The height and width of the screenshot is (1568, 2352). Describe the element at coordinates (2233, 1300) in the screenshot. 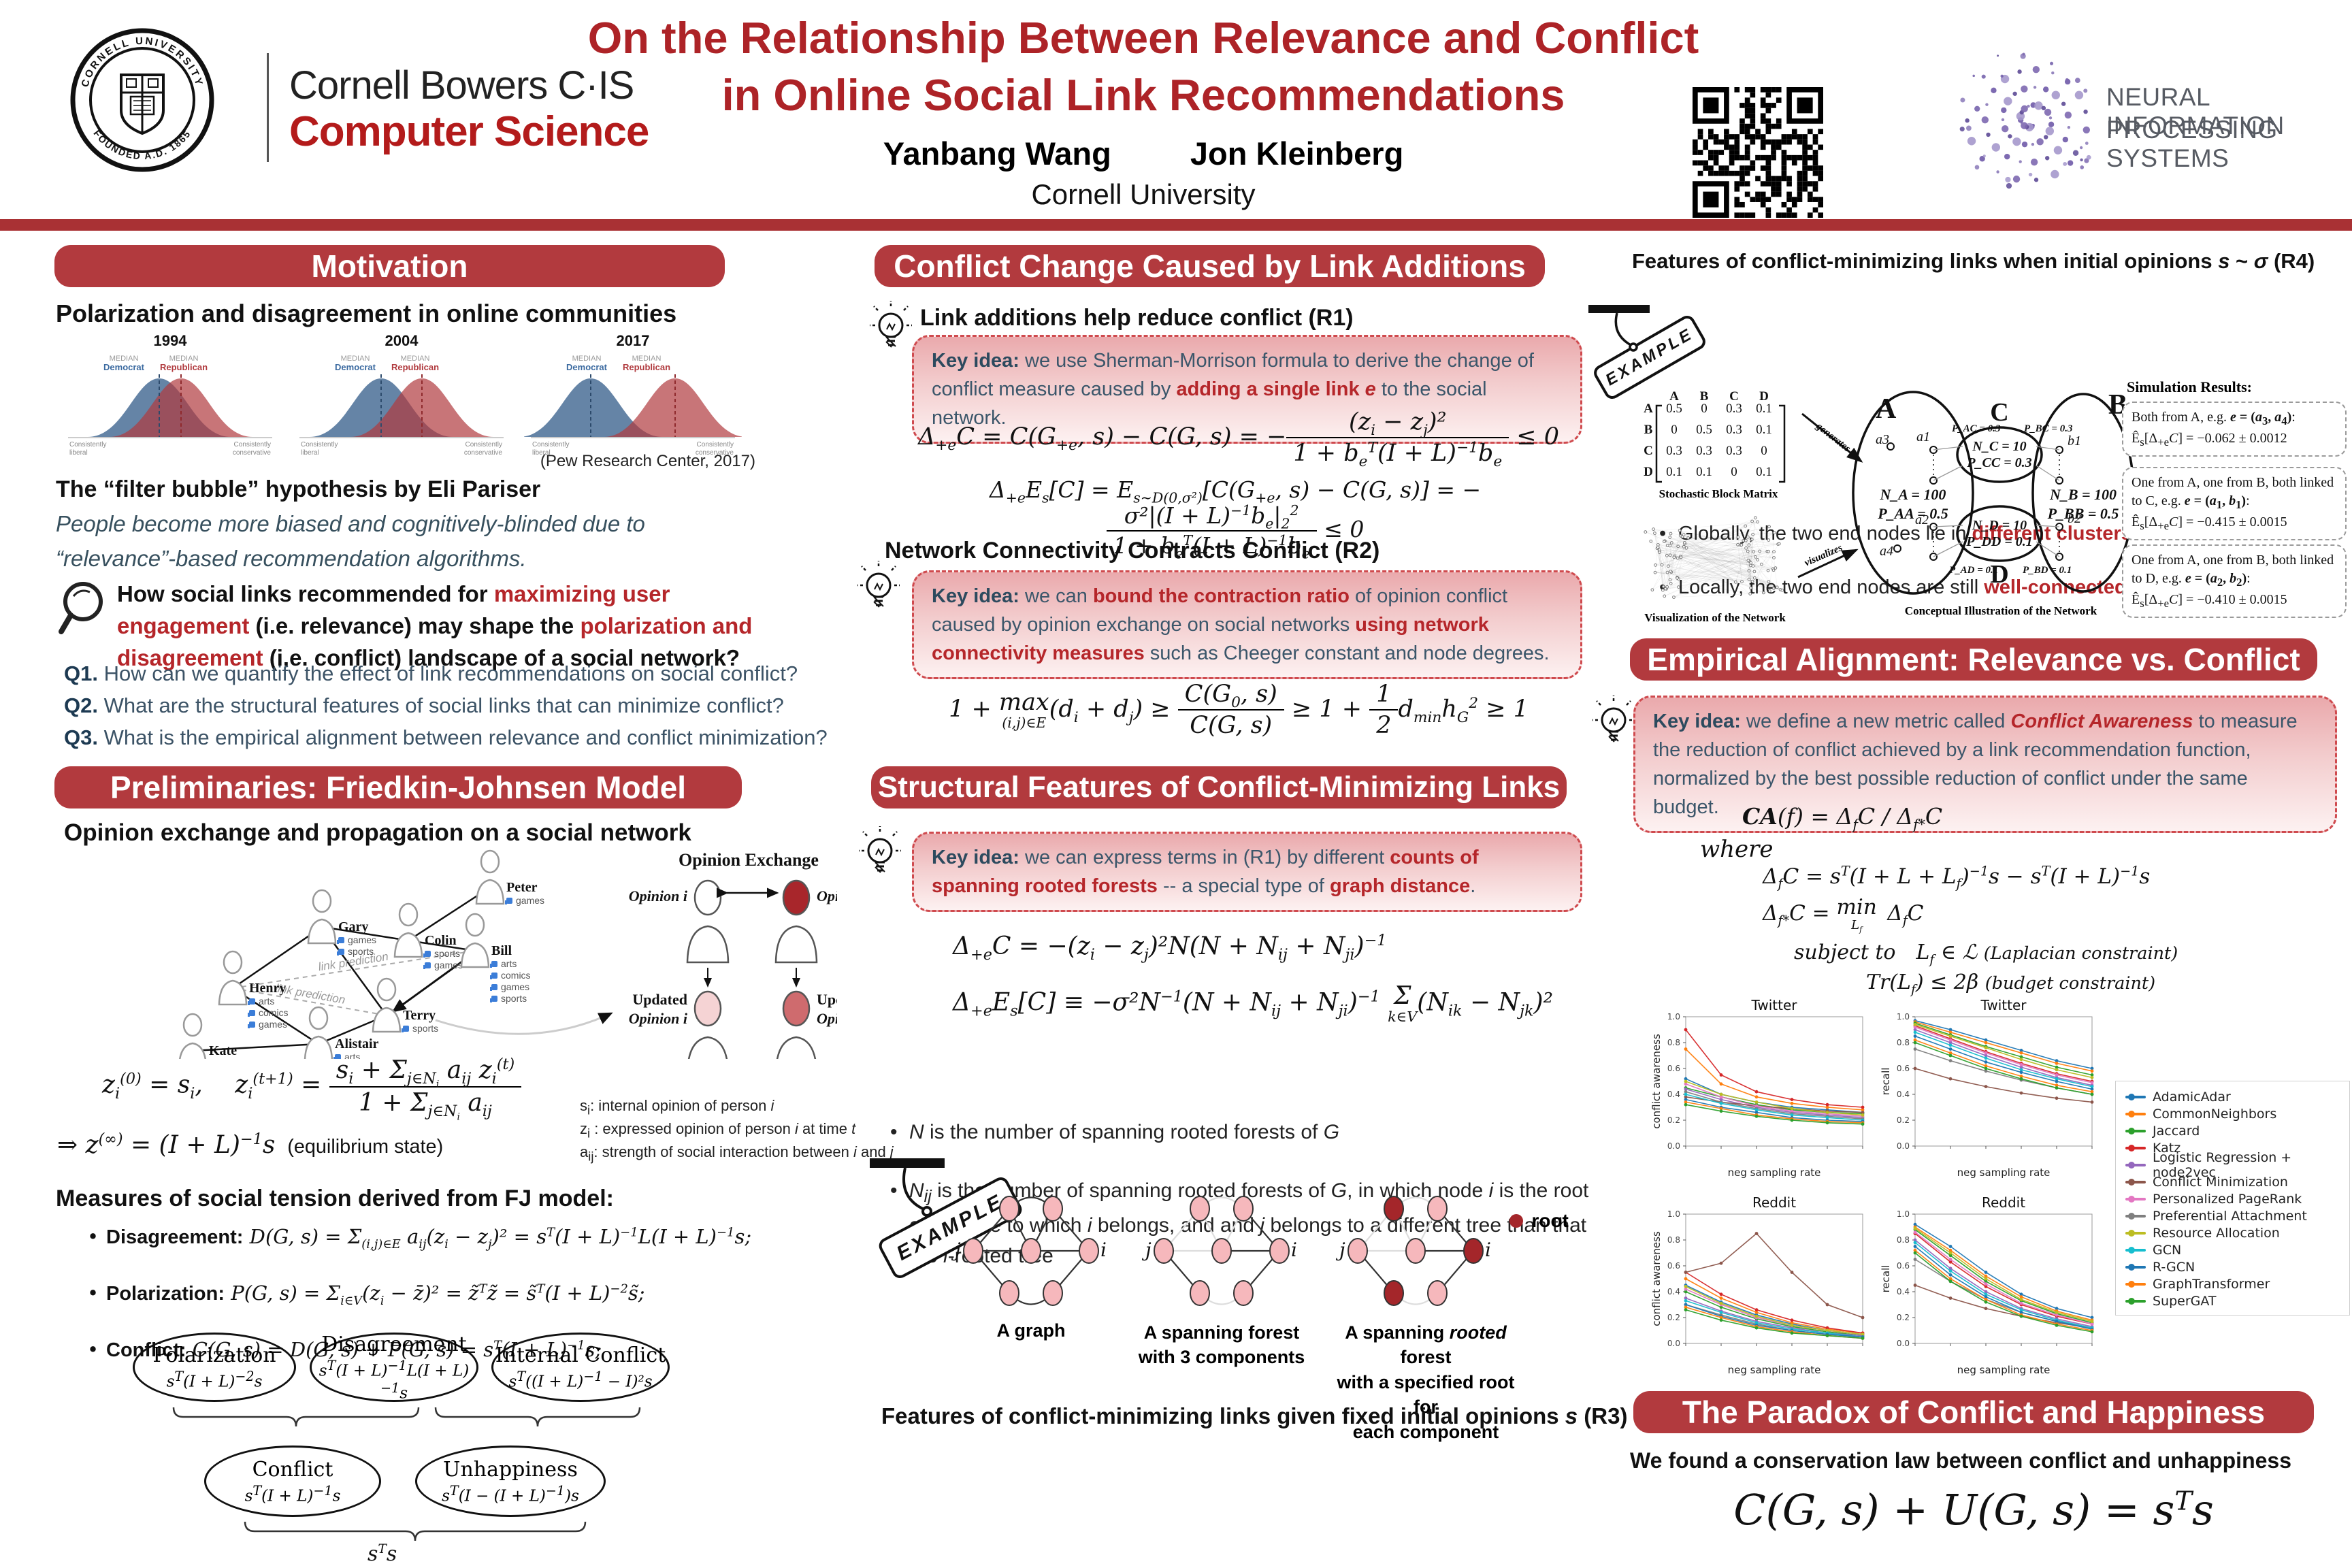

I see `legend-item: SuperGAT` at that location.